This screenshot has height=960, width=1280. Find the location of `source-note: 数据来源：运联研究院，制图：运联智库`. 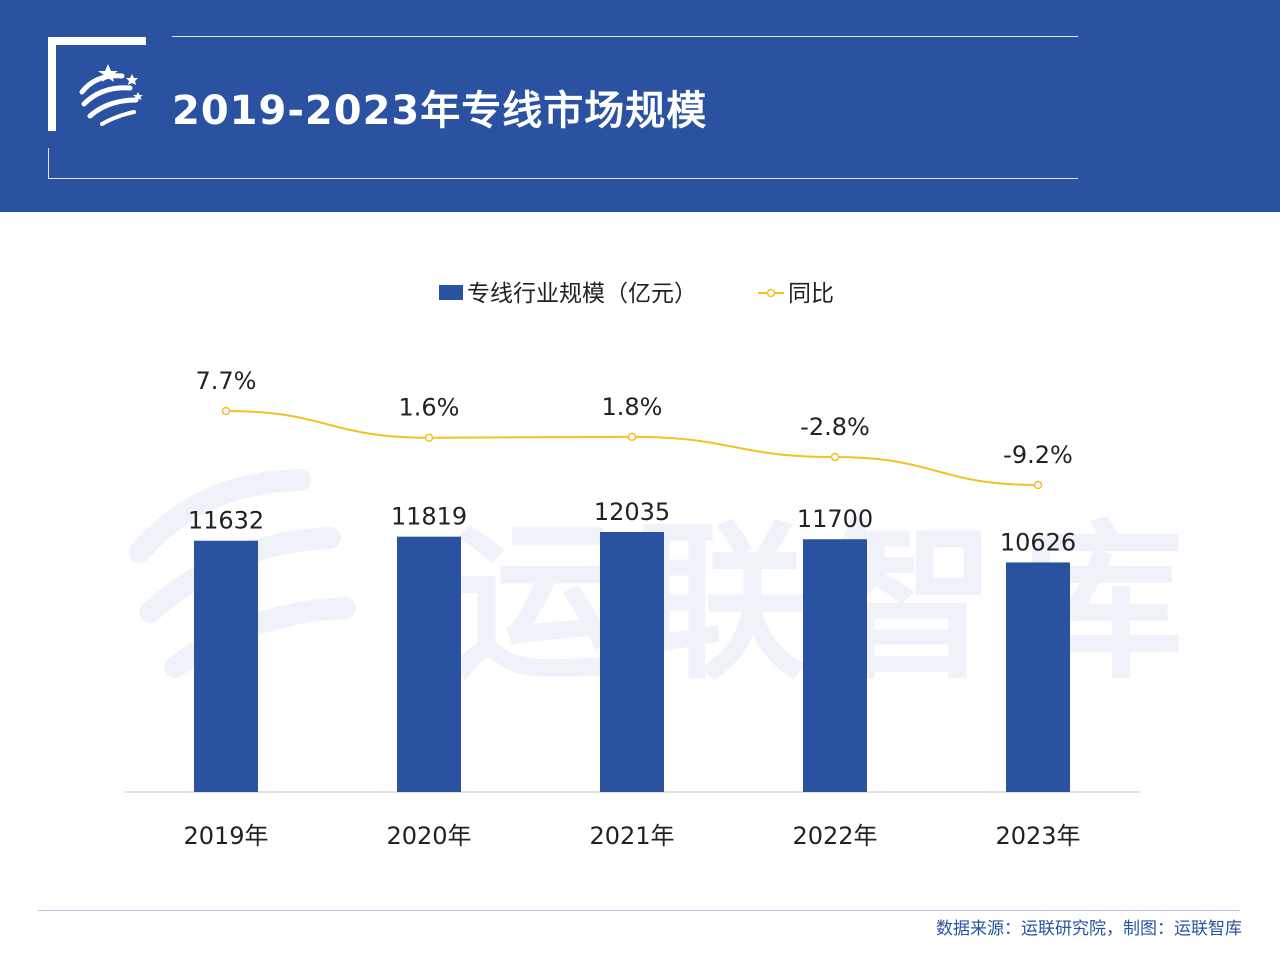

source-note: 数据来源：运联研究院，制图：运联智库 is located at coordinates (1089, 929).